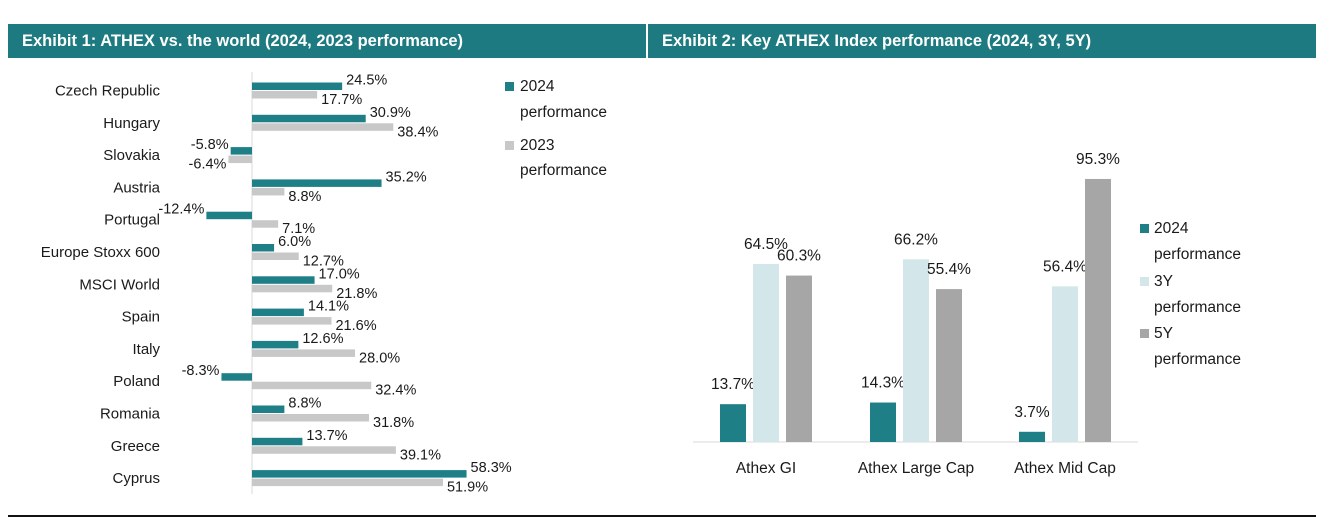 The width and height of the screenshot is (1332, 525). What do you see at coordinates (916, 239) in the screenshot?
I see `data-label: 66.2%` at bounding box center [916, 239].